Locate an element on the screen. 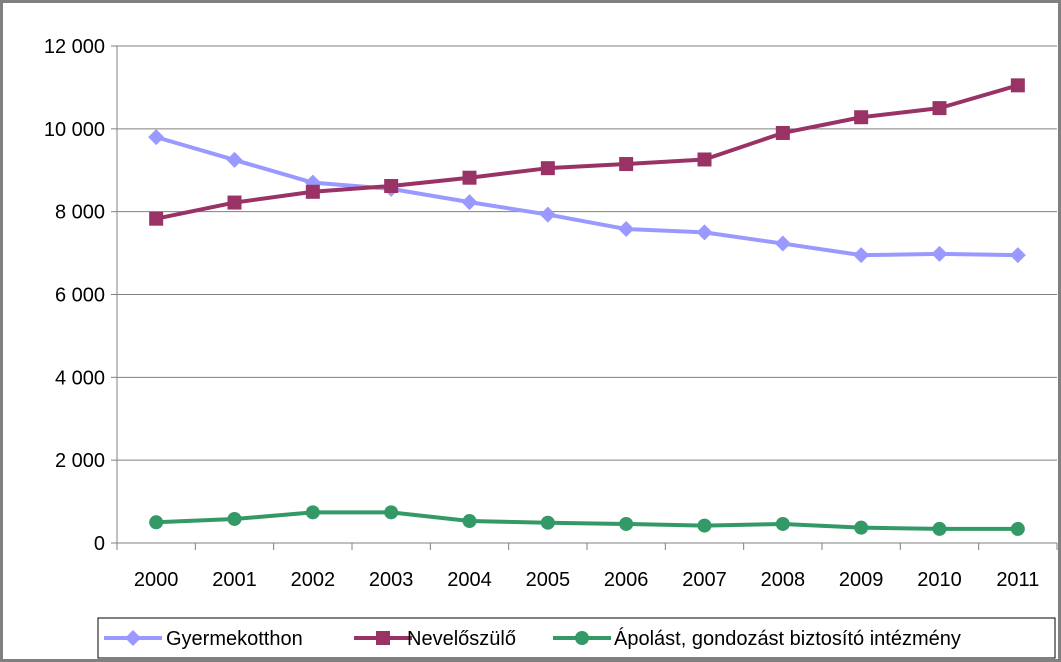 The width and height of the screenshot is (1061, 662). x-tick-label: 2004 is located at coordinates (469, 580).